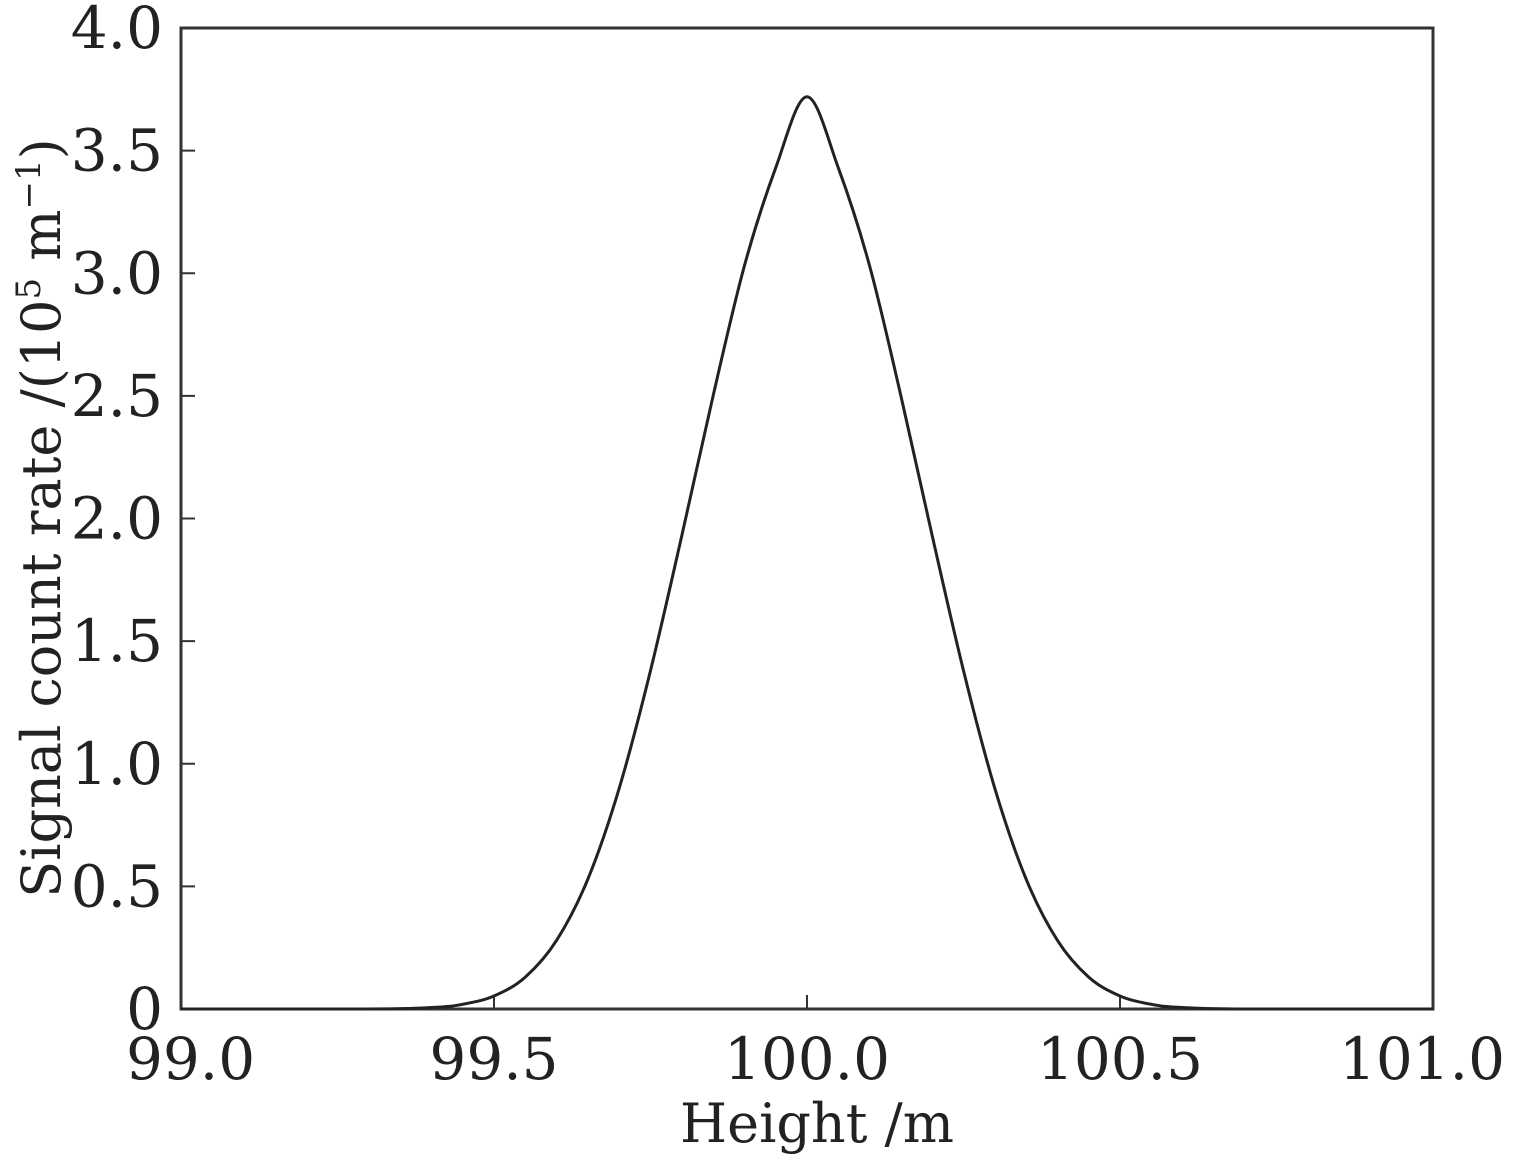 The image size is (1514, 1160). Describe the element at coordinates (144, 1009) in the screenshot. I see `y-tick-label: 0` at that location.